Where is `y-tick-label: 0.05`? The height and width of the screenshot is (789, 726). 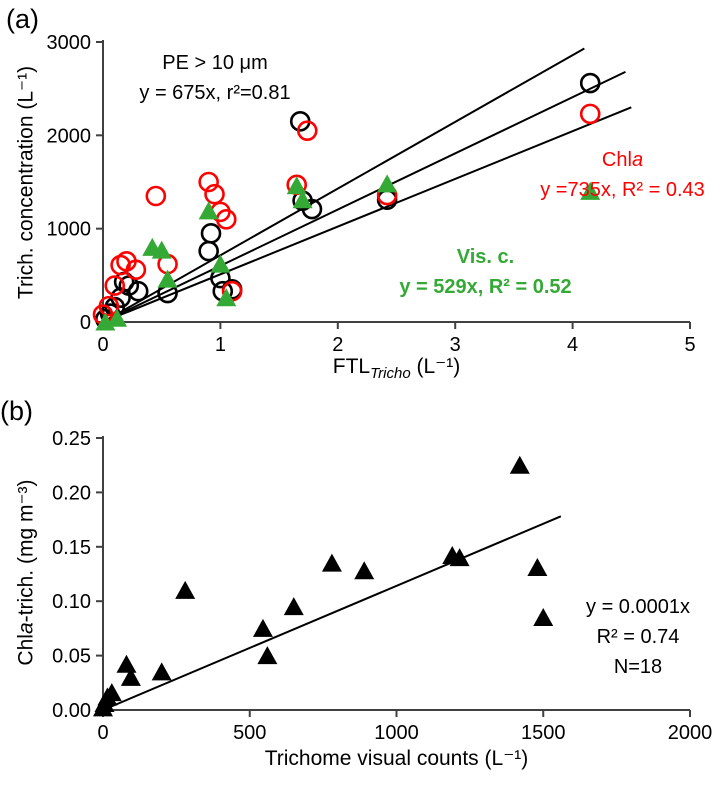 y-tick-label: 0.05 is located at coordinates (71, 657).